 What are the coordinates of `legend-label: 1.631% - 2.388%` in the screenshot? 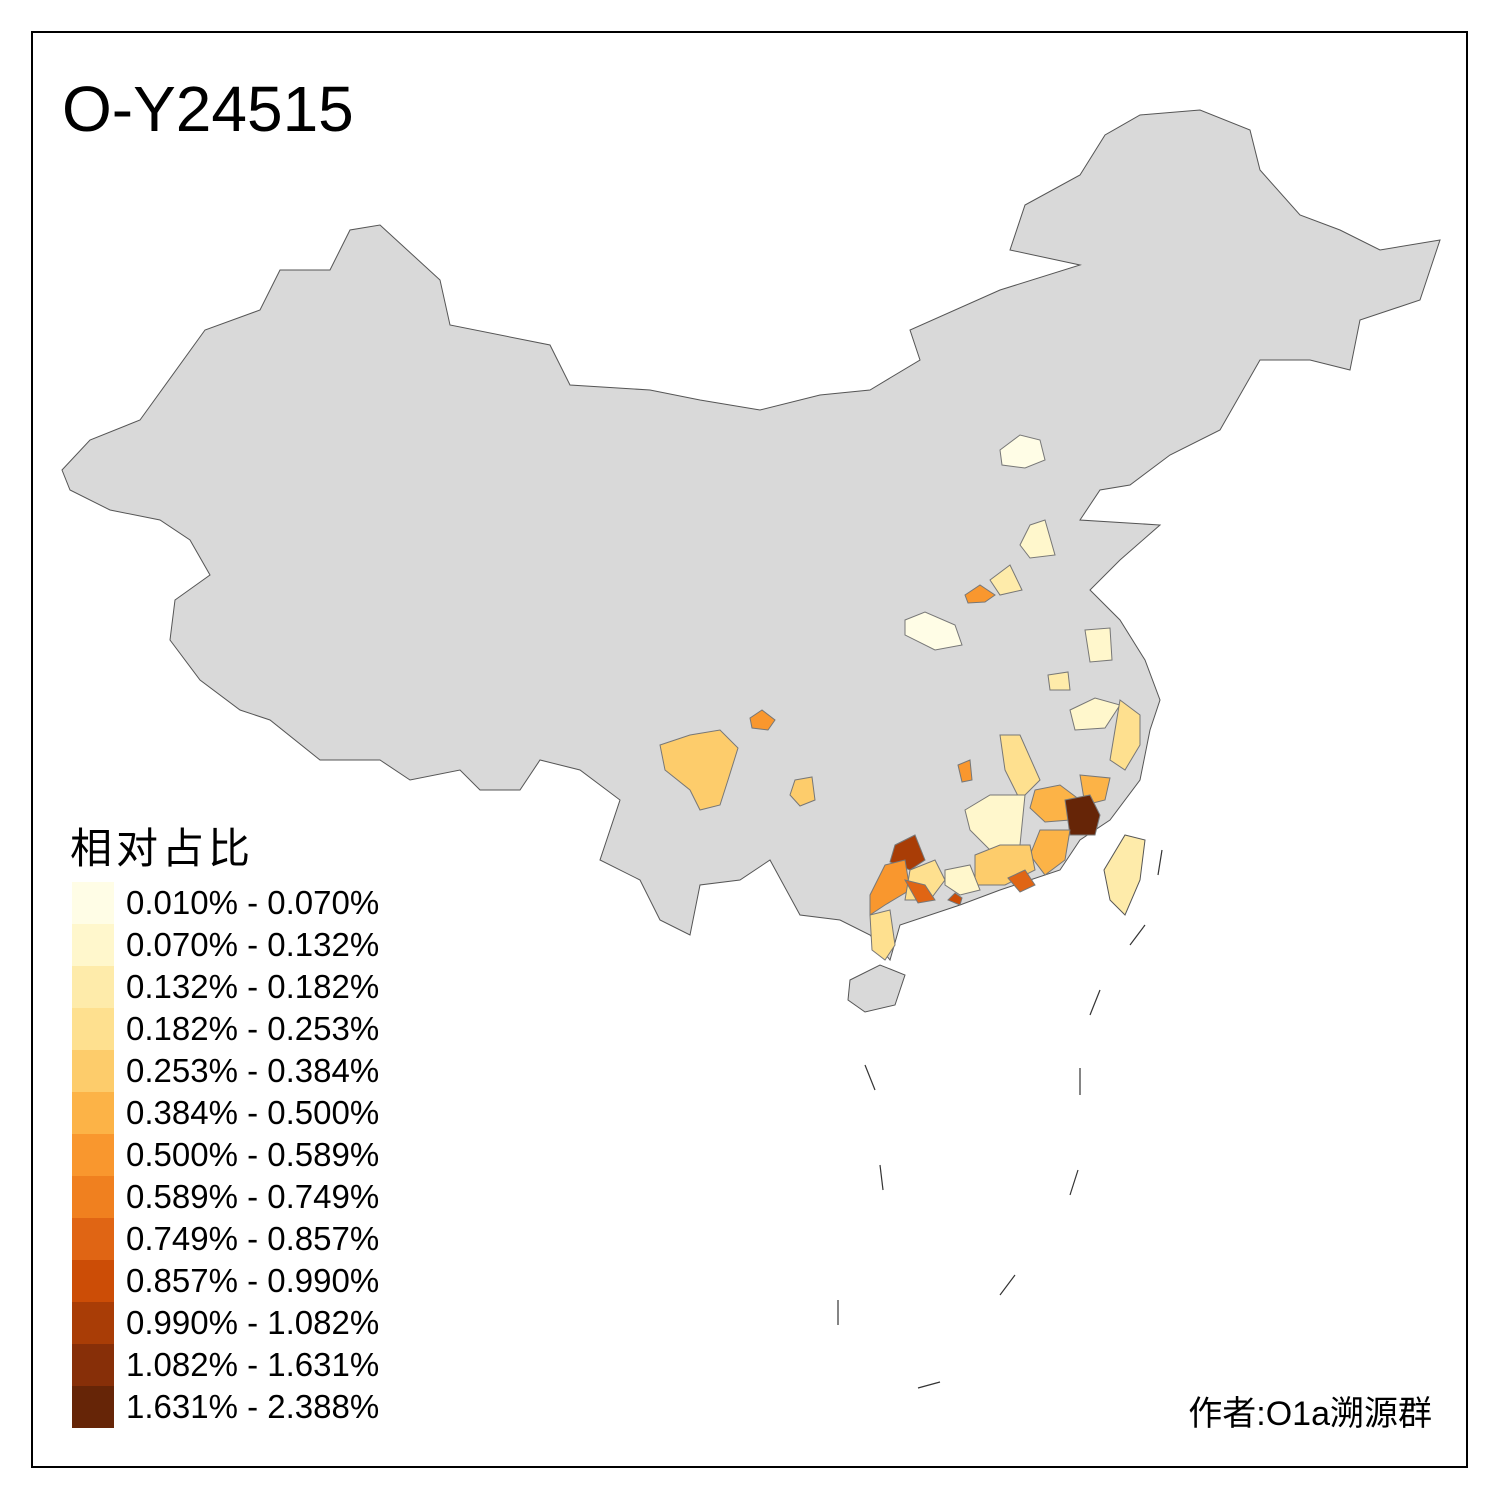 It's located at (253, 1406).